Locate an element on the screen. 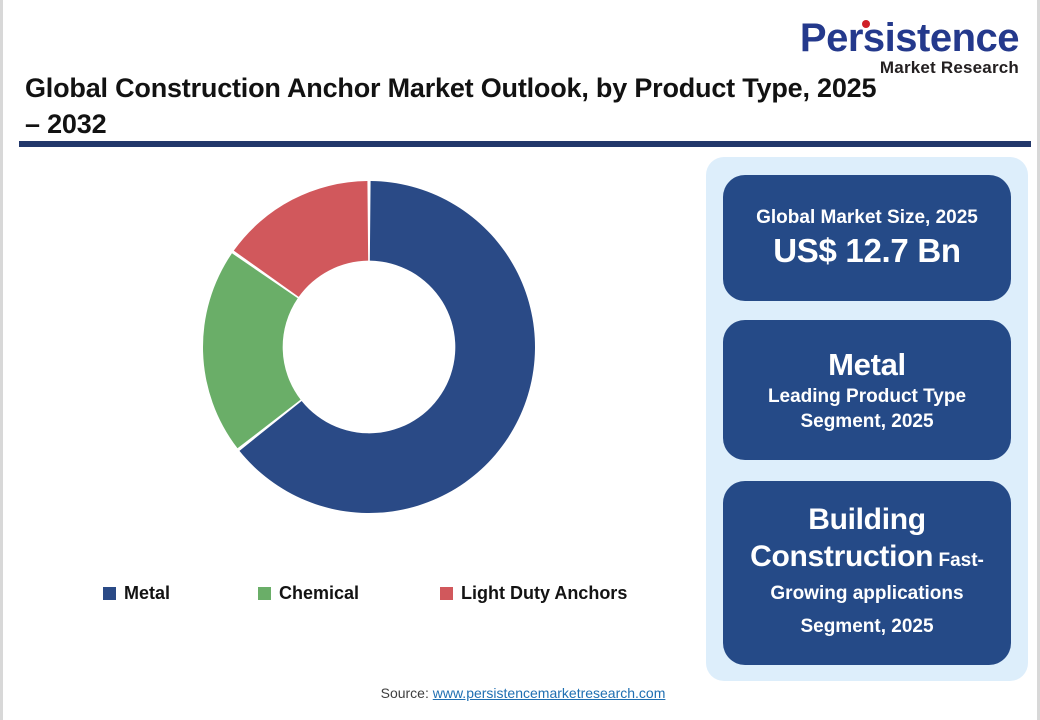 This screenshot has height=720, width=1040. card-fast-growing-application-value: Building Construction is located at coordinates (842, 538).